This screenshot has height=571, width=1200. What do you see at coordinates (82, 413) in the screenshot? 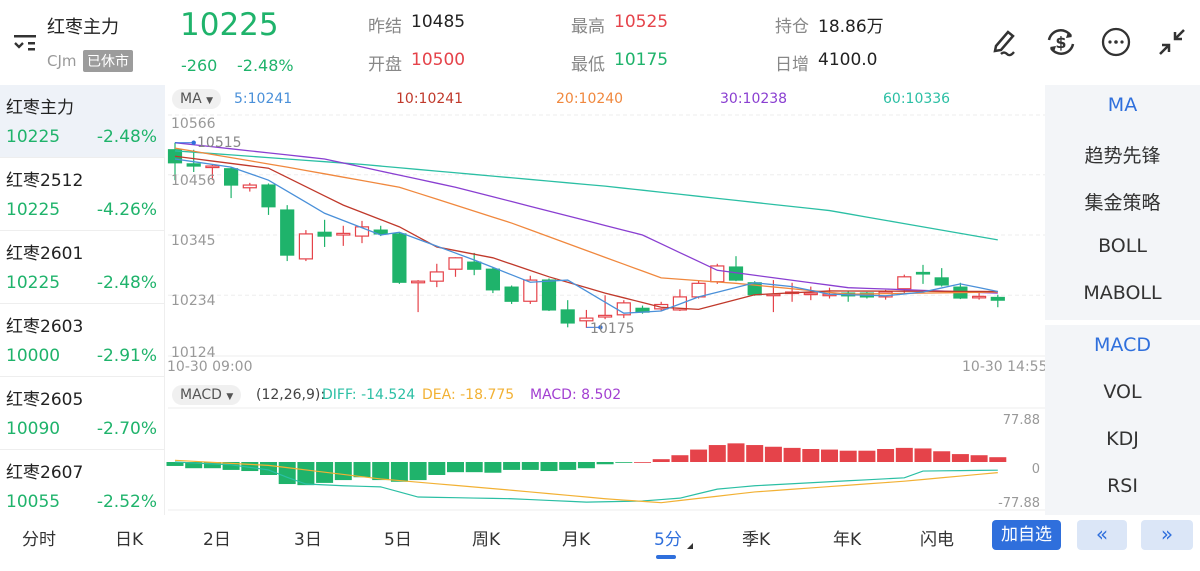
I see `contract-list-item: 红枣2605 10090 -2.70%` at bounding box center [82, 413].